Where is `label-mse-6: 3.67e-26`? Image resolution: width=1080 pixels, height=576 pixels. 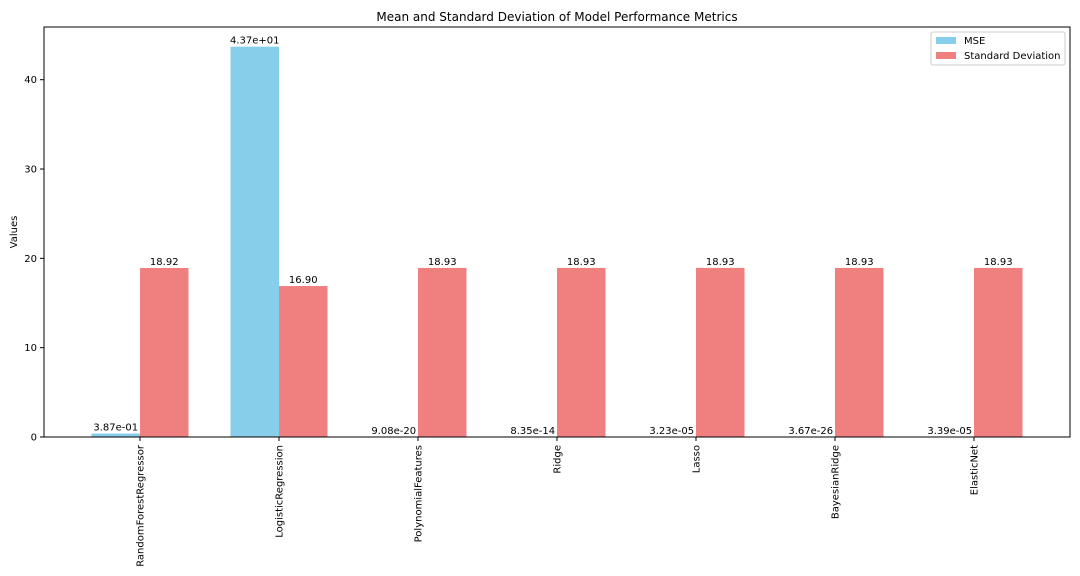 label-mse-6: 3.67e-26 is located at coordinates (810, 431).